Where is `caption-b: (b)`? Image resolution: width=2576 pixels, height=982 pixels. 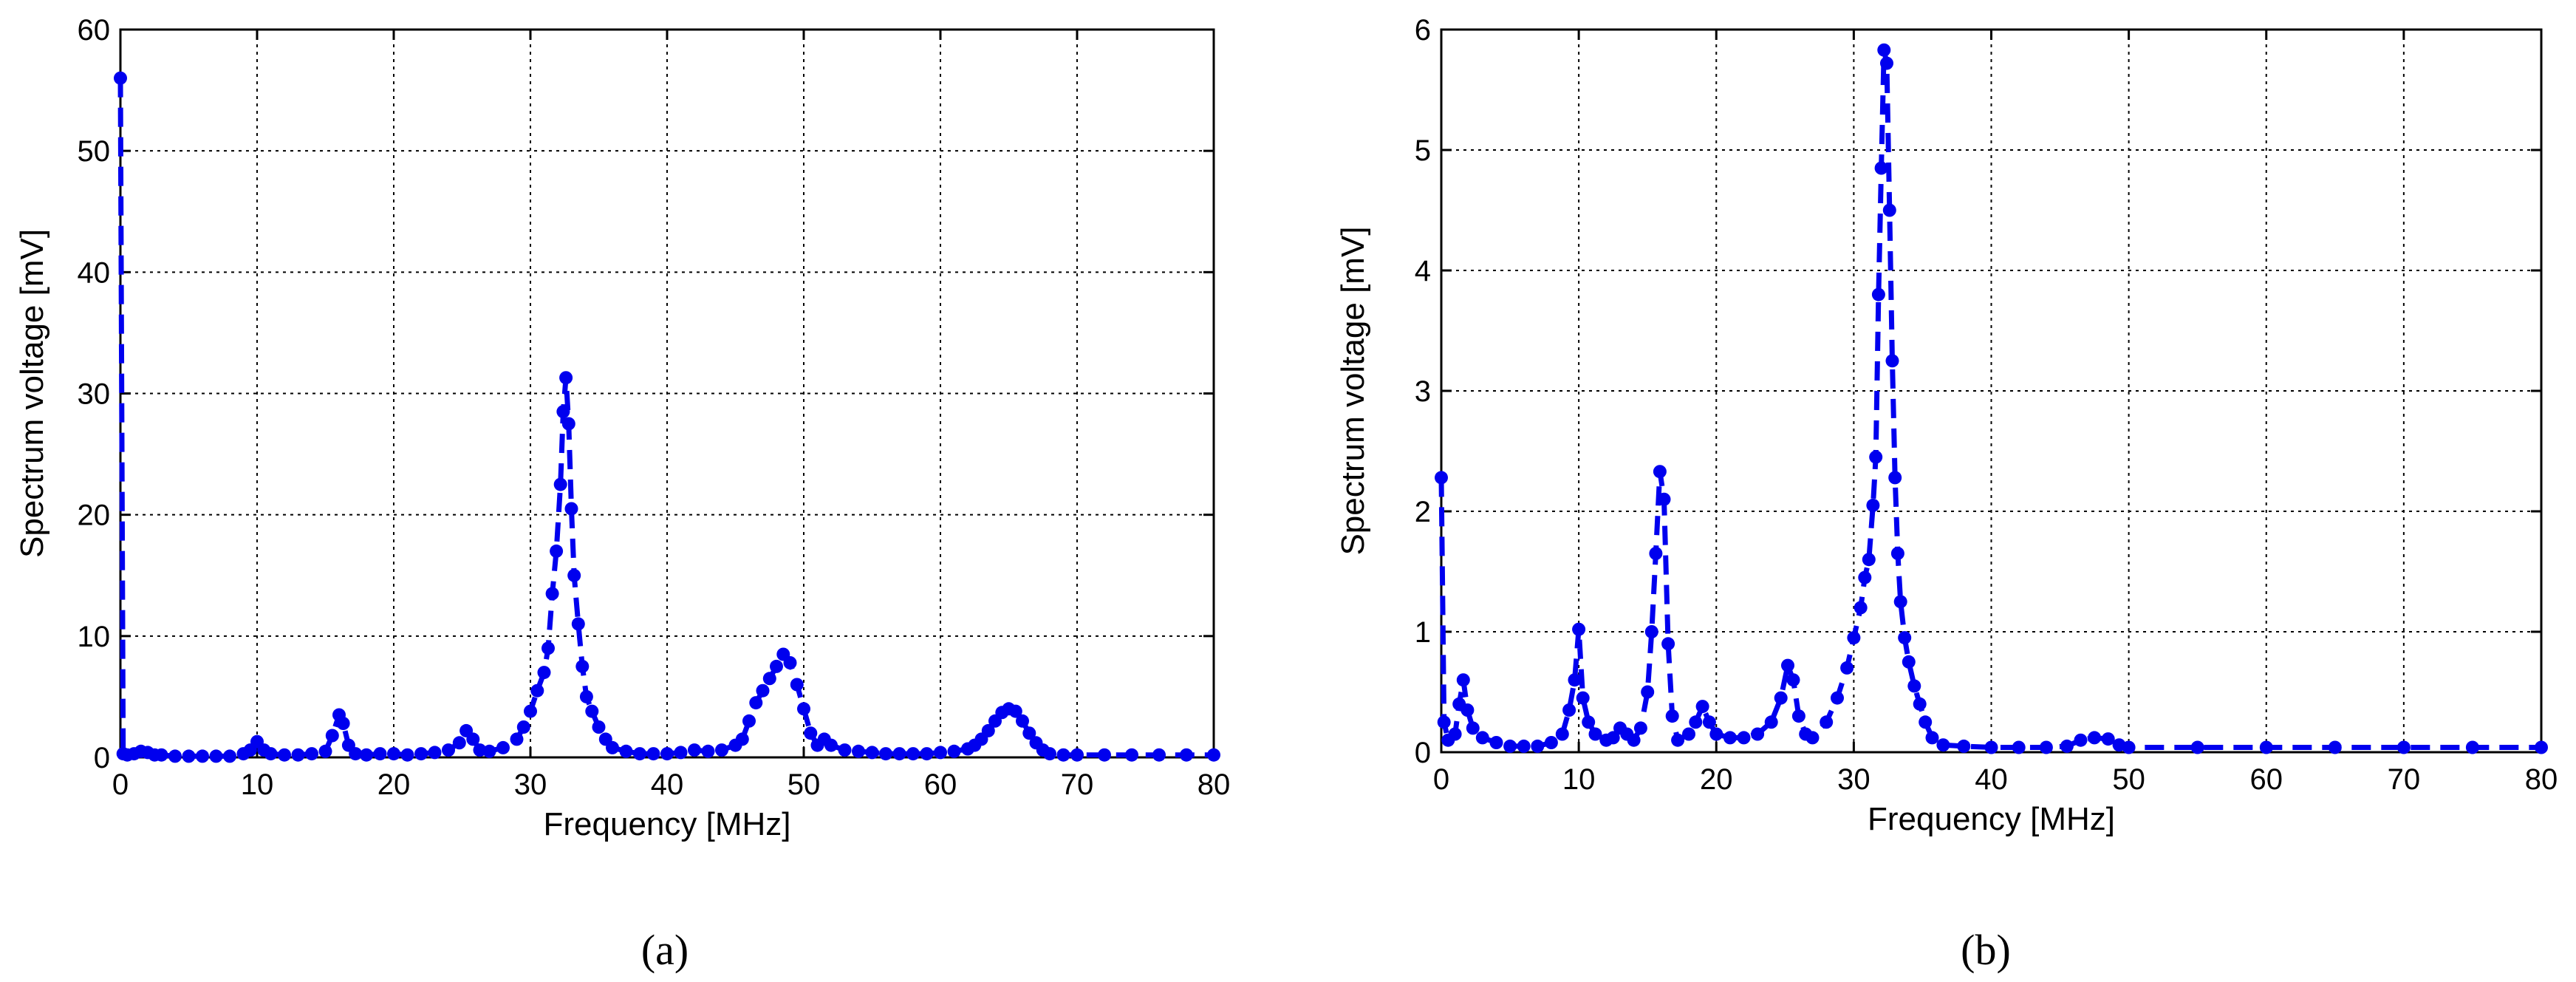 caption-b: (b) is located at coordinates (1986, 950).